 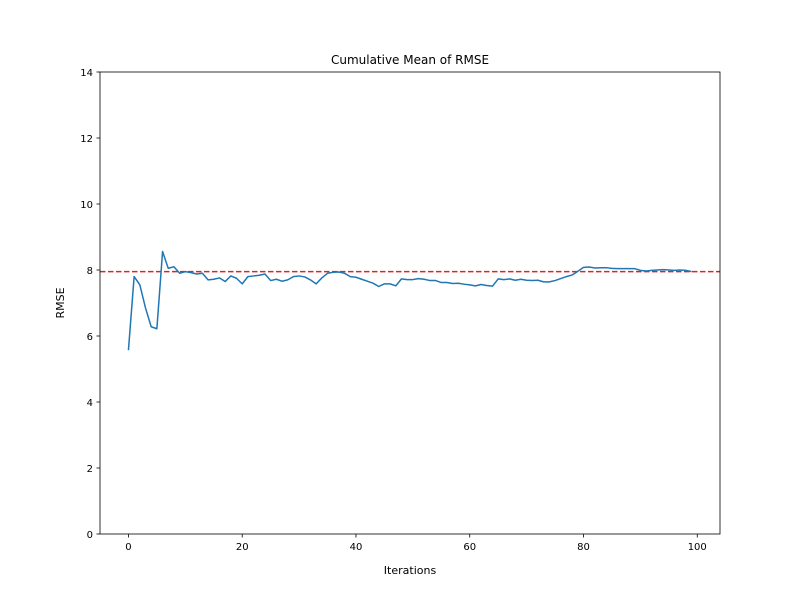 What do you see at coordinates (410, 60) in the screenshot?
I see `chart-title: Cumulative Mean of RMSE` at bounding box center [410, 60].